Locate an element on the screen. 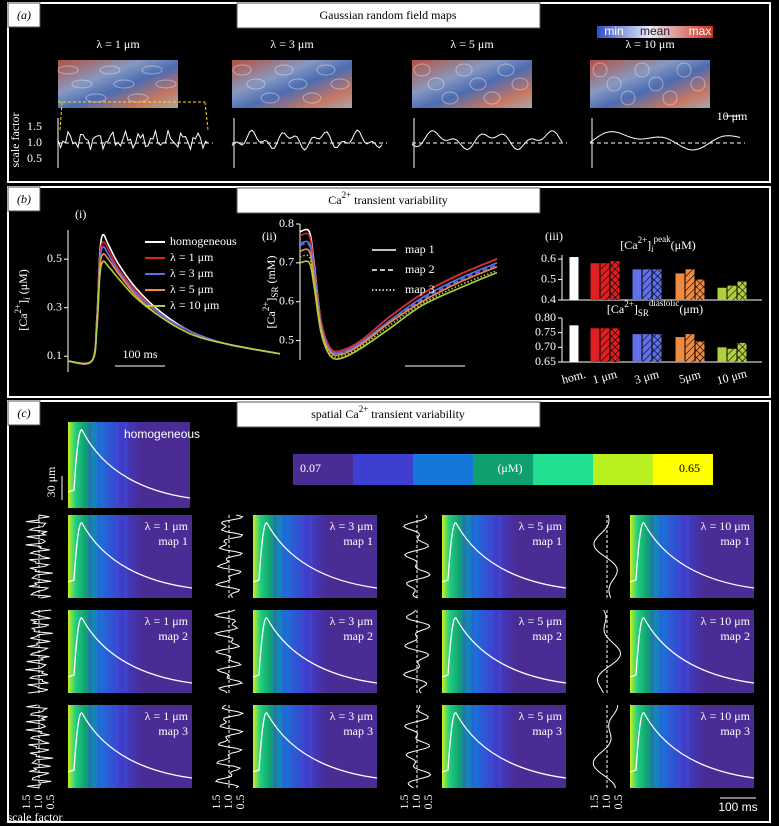 This screenshot has height=826, width=779. map-label: λ = 5 μm is located at coordinates (472, 44).